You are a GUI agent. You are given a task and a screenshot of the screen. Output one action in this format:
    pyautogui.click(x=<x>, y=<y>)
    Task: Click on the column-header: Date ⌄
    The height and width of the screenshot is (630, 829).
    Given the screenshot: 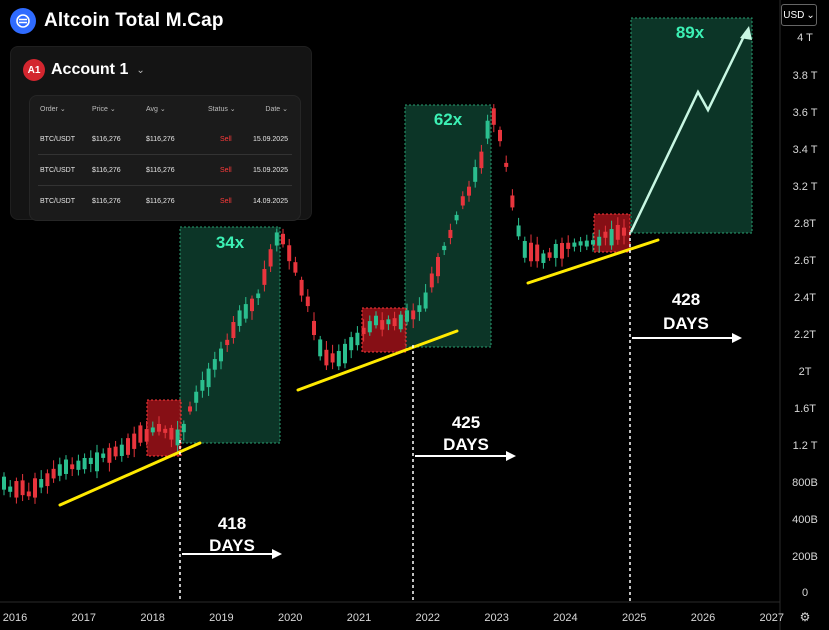 What is the action you would take?
    pyautogui.click(x=276, y=109)
    